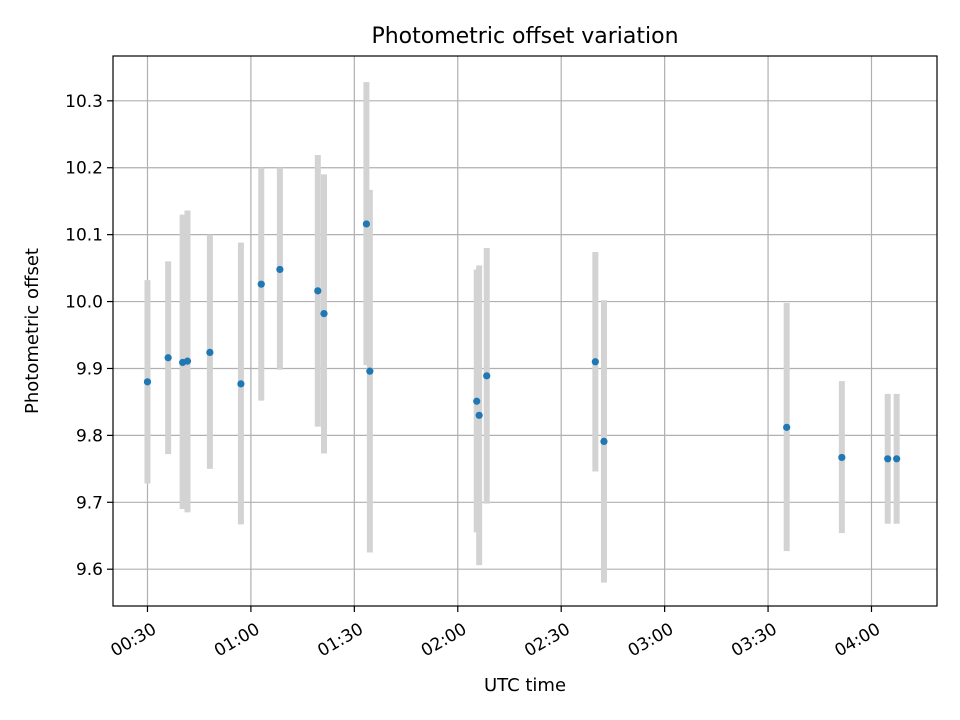 This screenshot has height=720, width=960. I want to click on y-tick-label: 10.1, so click(84, 236).